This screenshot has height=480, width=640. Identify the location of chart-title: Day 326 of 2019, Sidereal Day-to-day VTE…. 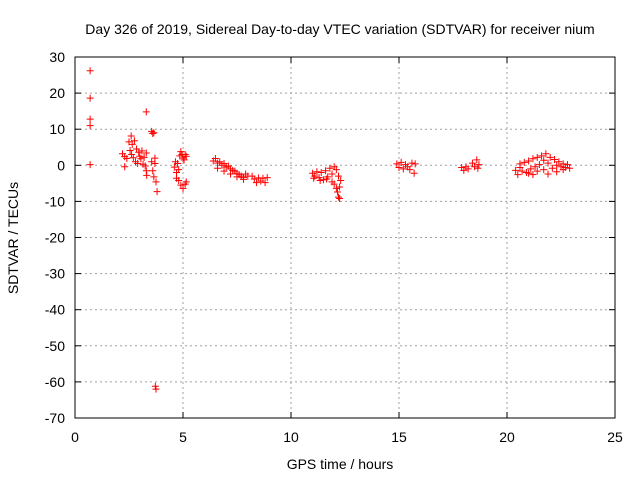
(339, 29).